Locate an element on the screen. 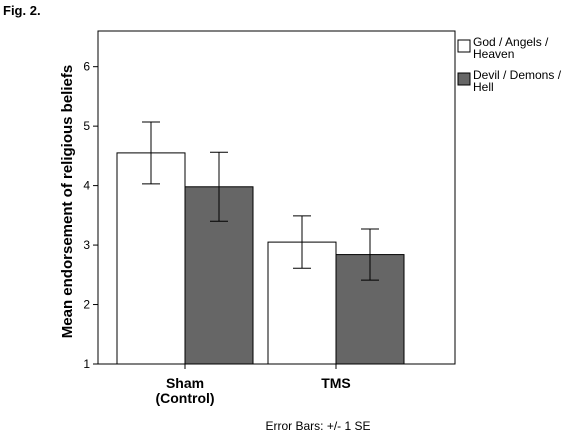  x-tick-label: Sham is located at coordinates (185, 383).